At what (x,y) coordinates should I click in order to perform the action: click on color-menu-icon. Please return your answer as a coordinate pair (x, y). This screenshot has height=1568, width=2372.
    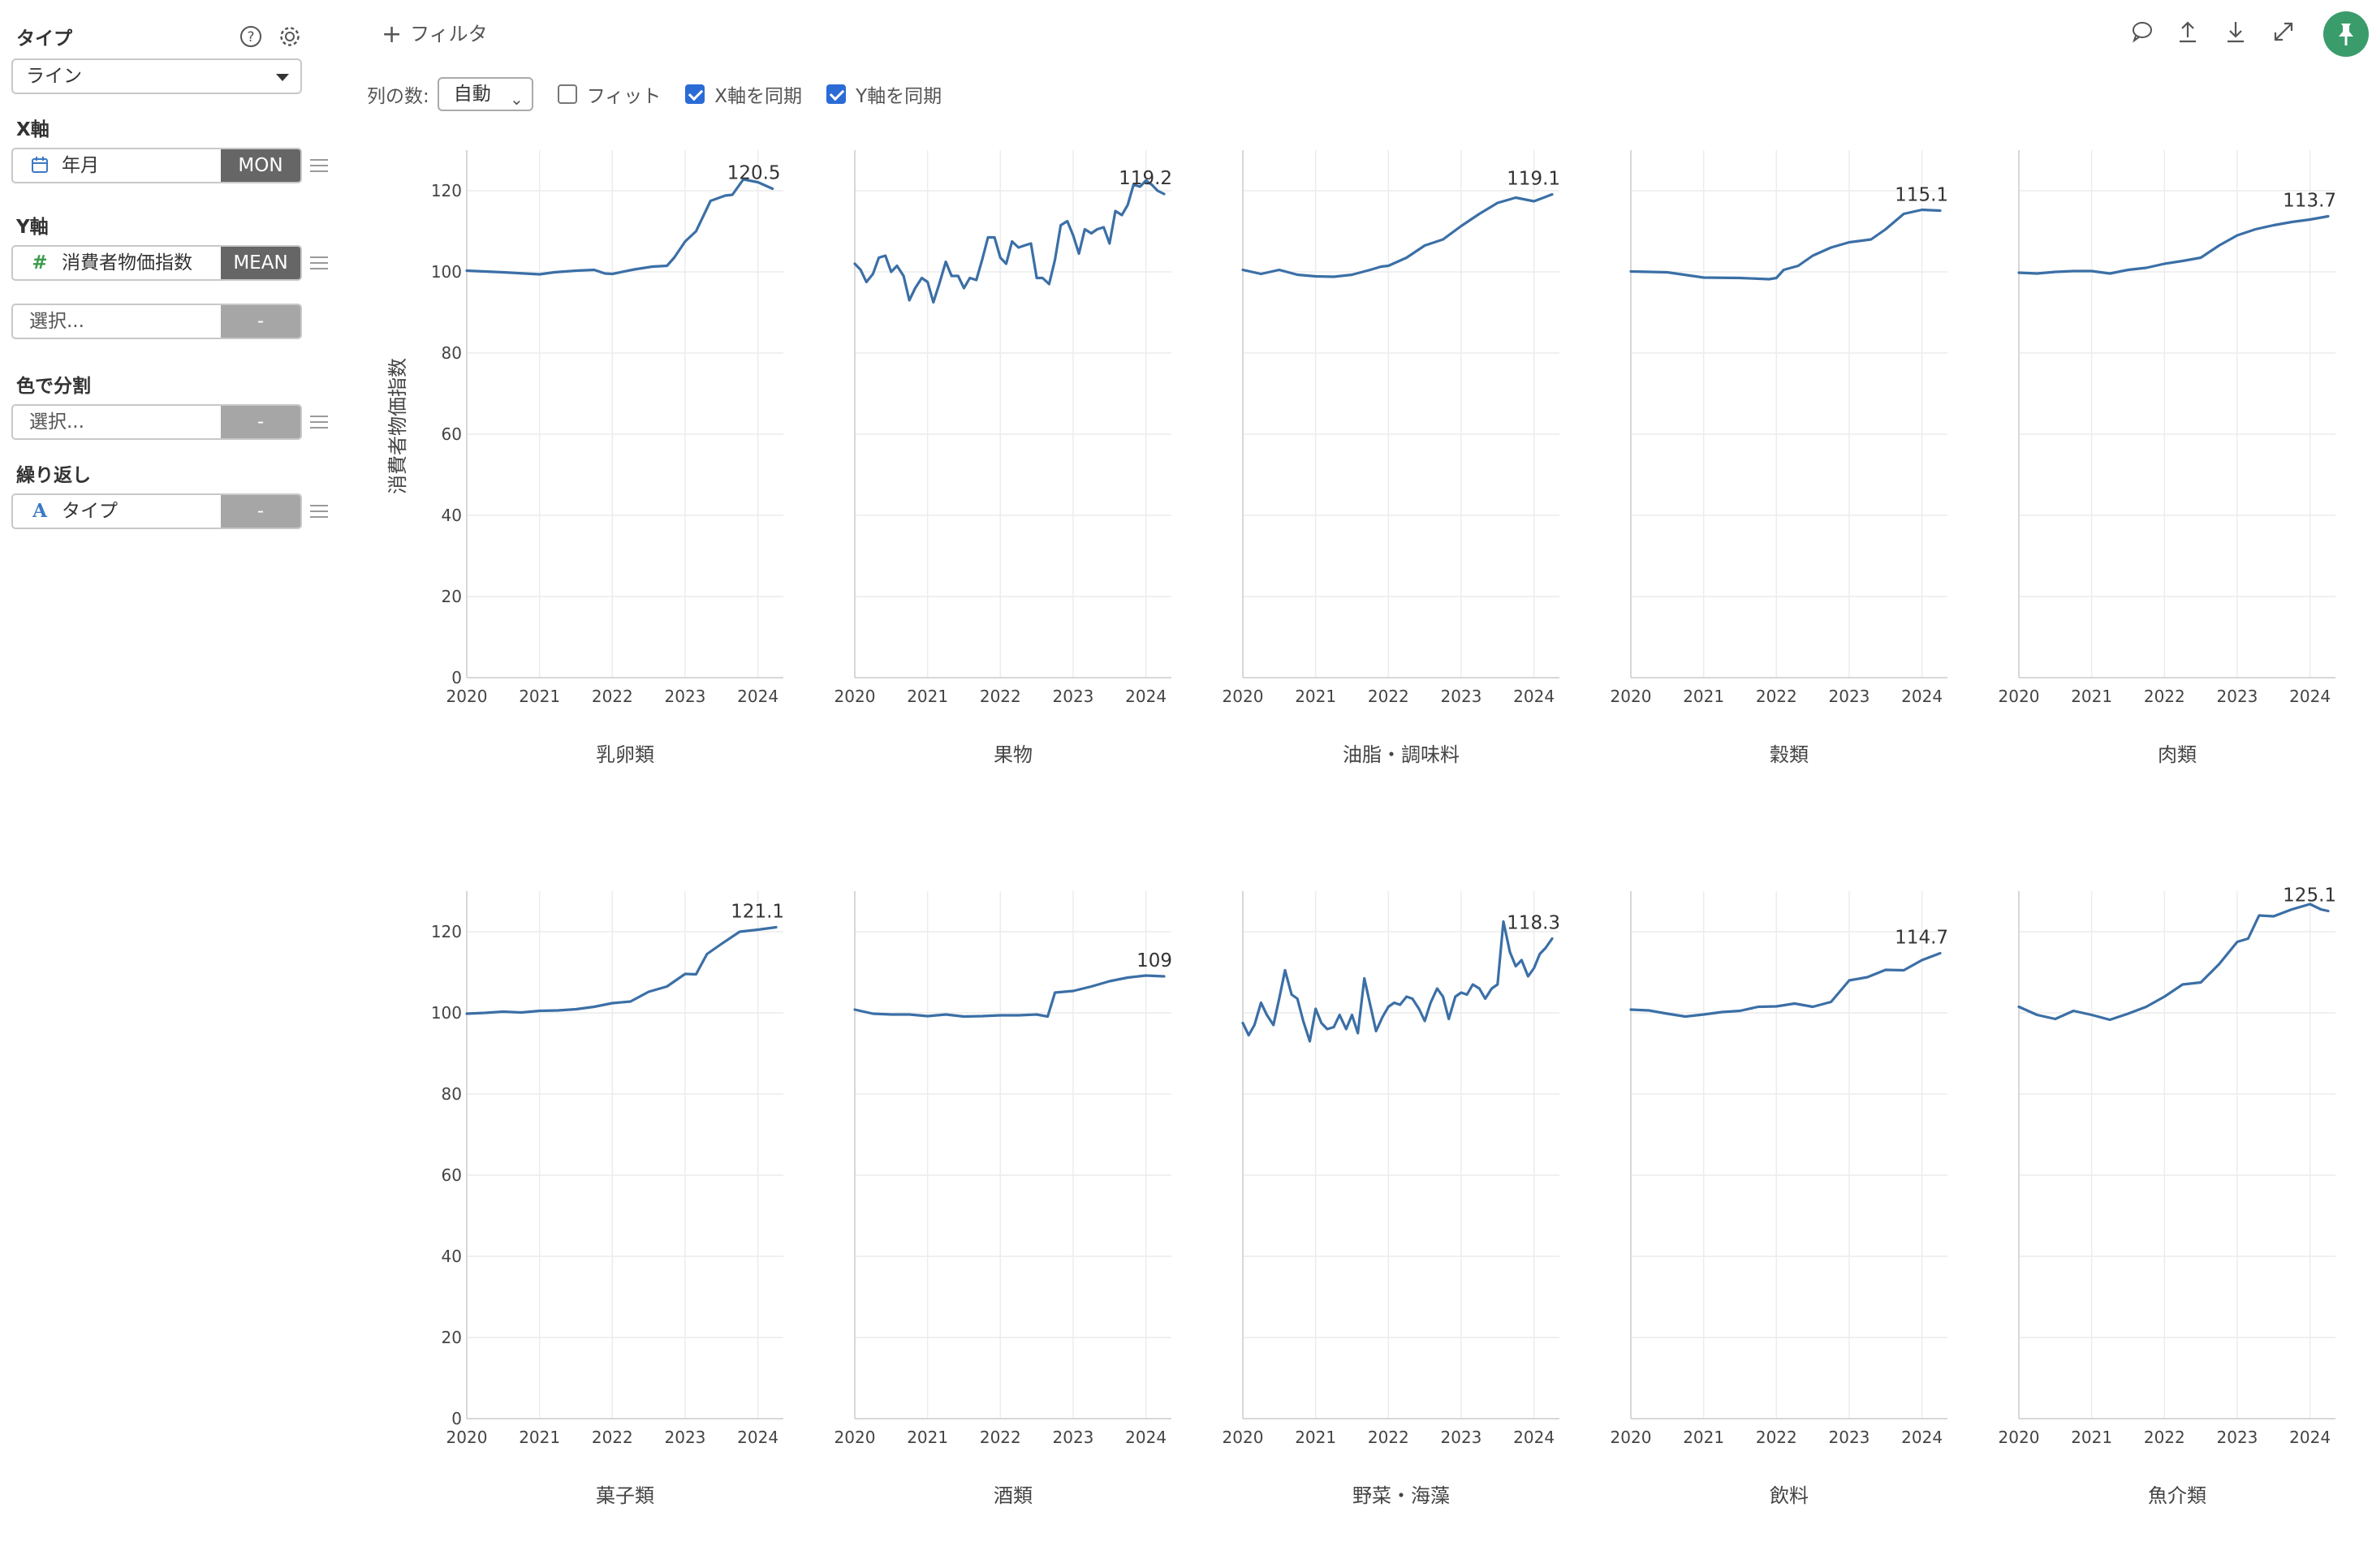
    Looking at the image, I should click on (319, 423).